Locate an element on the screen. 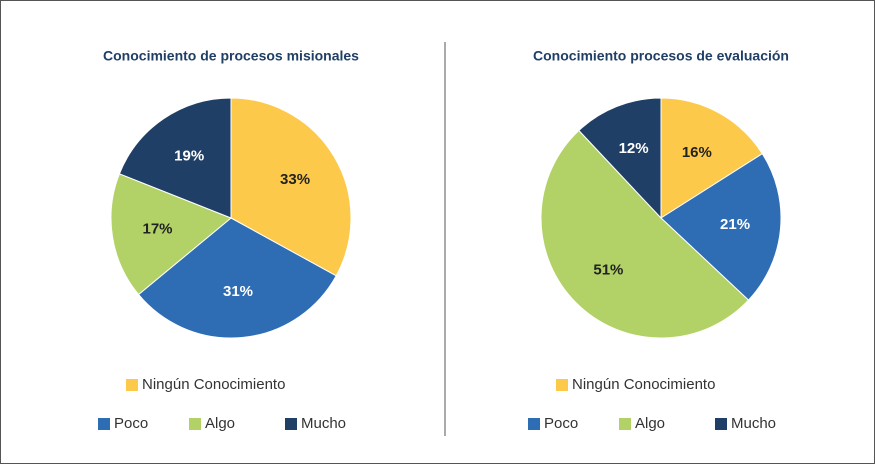 The width and height of the screenshot is (875, 464). data-label: 51% is located at coordinates (608, 270).